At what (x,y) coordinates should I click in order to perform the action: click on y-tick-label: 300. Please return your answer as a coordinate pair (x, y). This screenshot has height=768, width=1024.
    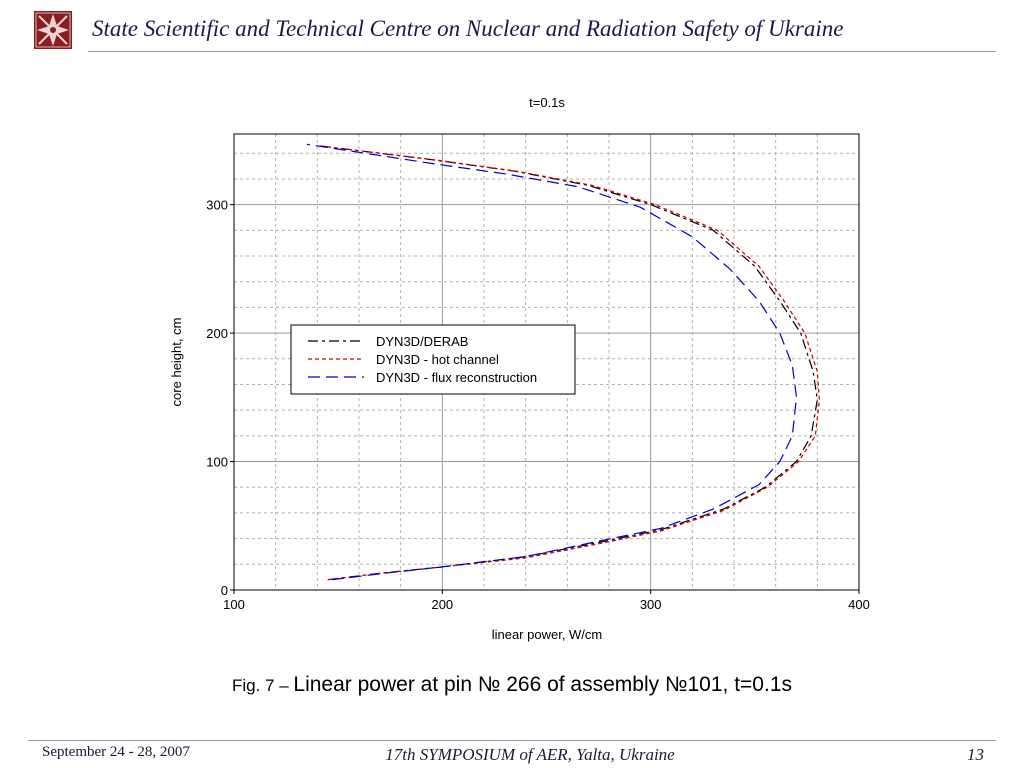
    Looking at the image, I should click on (217, 205).